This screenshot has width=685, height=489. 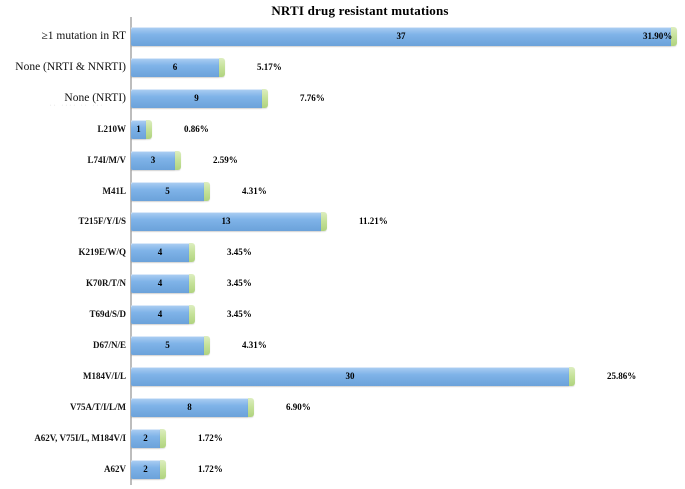 What do you see at coordinates (622, 376) in the screenshot?
I see `percent-label: 25.86%` at bounding box center [622, 376].